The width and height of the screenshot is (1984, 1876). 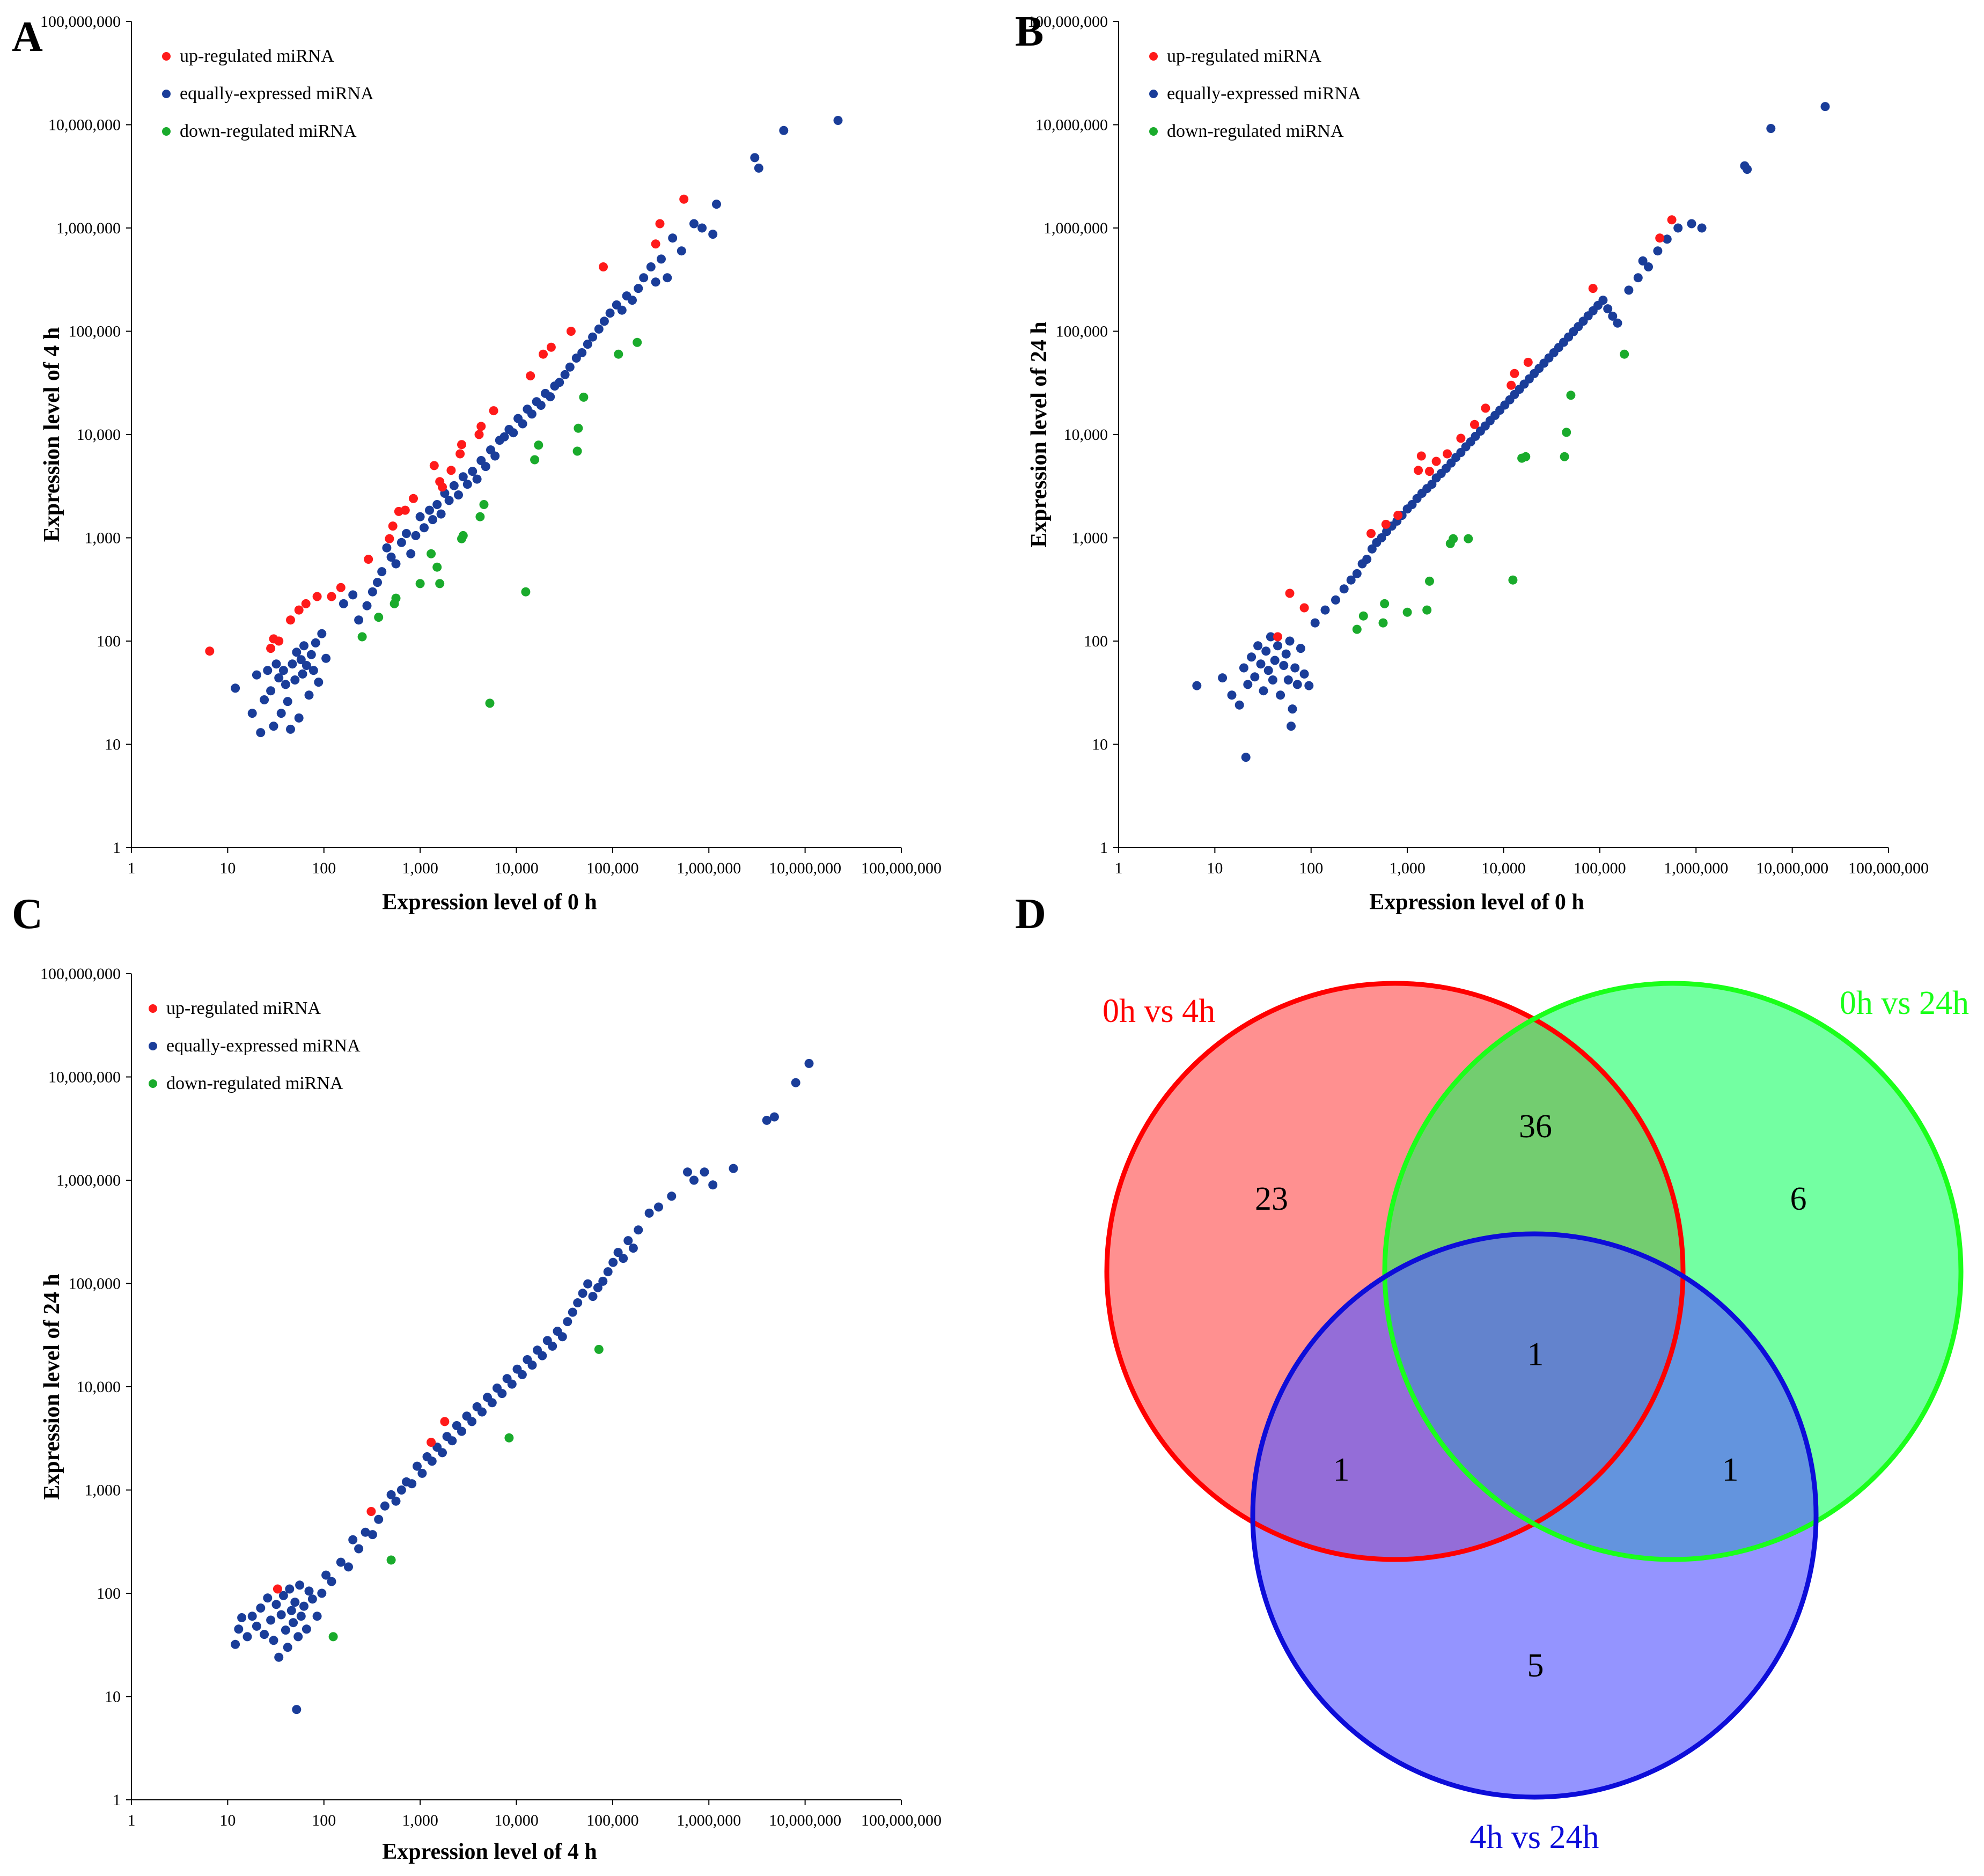 I want to click on series-up-regulated, so click(x=1475, y=428).